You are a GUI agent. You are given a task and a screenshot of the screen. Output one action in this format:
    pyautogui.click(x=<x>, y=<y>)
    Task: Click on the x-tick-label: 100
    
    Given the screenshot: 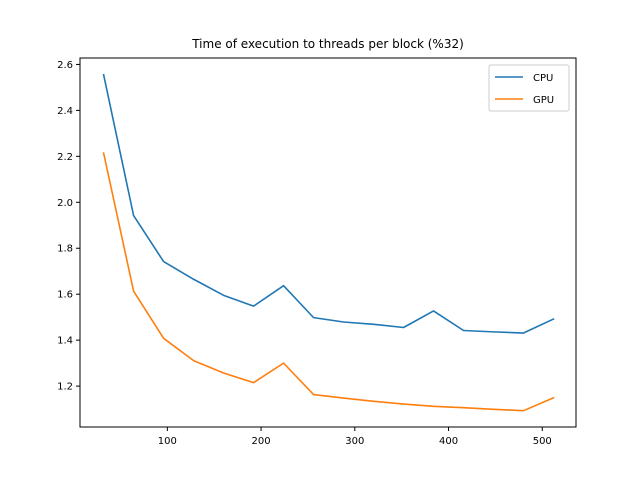 What is the action you would take?
    pyautogui.click(x=167, y=441)
    